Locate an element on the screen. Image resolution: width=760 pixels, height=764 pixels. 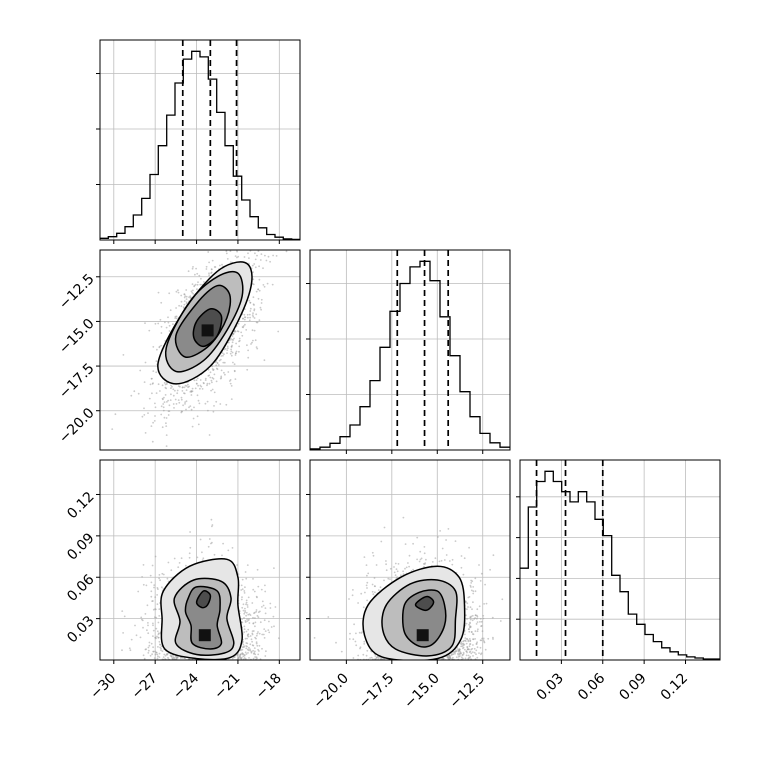
gridlines is located at coordinates (410, 560).